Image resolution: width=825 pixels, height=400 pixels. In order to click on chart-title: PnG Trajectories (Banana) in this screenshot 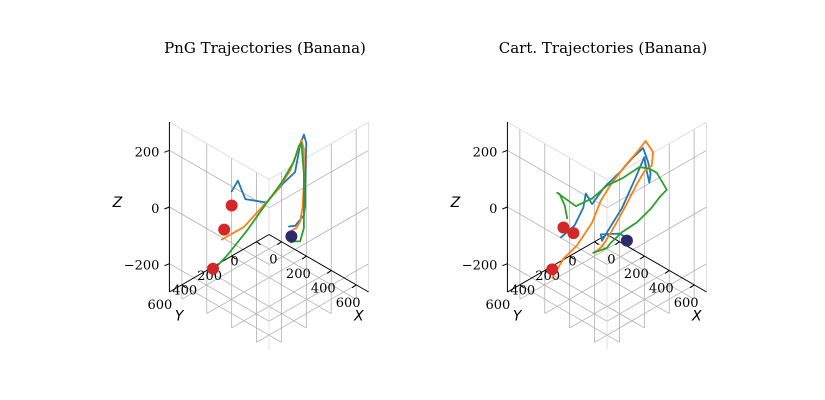, I will do `click(265, 48)`.